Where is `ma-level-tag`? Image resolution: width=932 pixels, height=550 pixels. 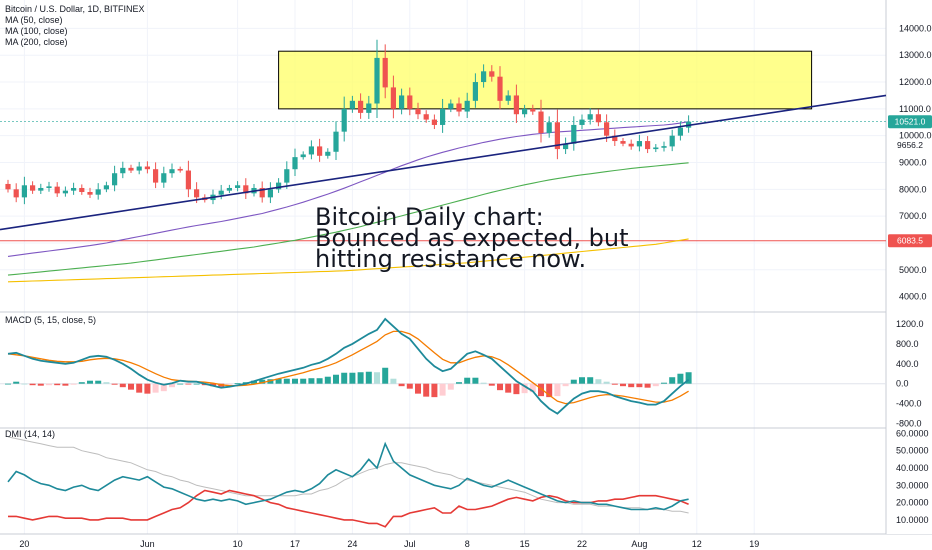 ma-level-tag is located at coordinates (910, 145).